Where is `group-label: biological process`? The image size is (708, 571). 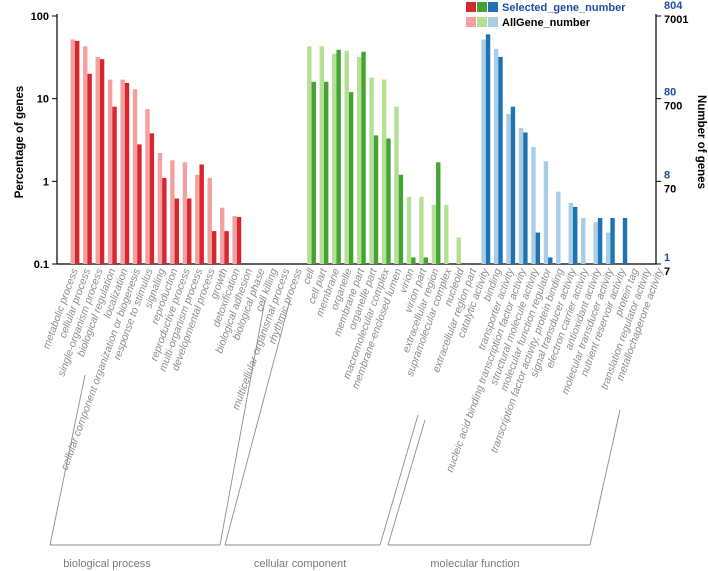
group-label: biological process is located at coordinates (107, 564).